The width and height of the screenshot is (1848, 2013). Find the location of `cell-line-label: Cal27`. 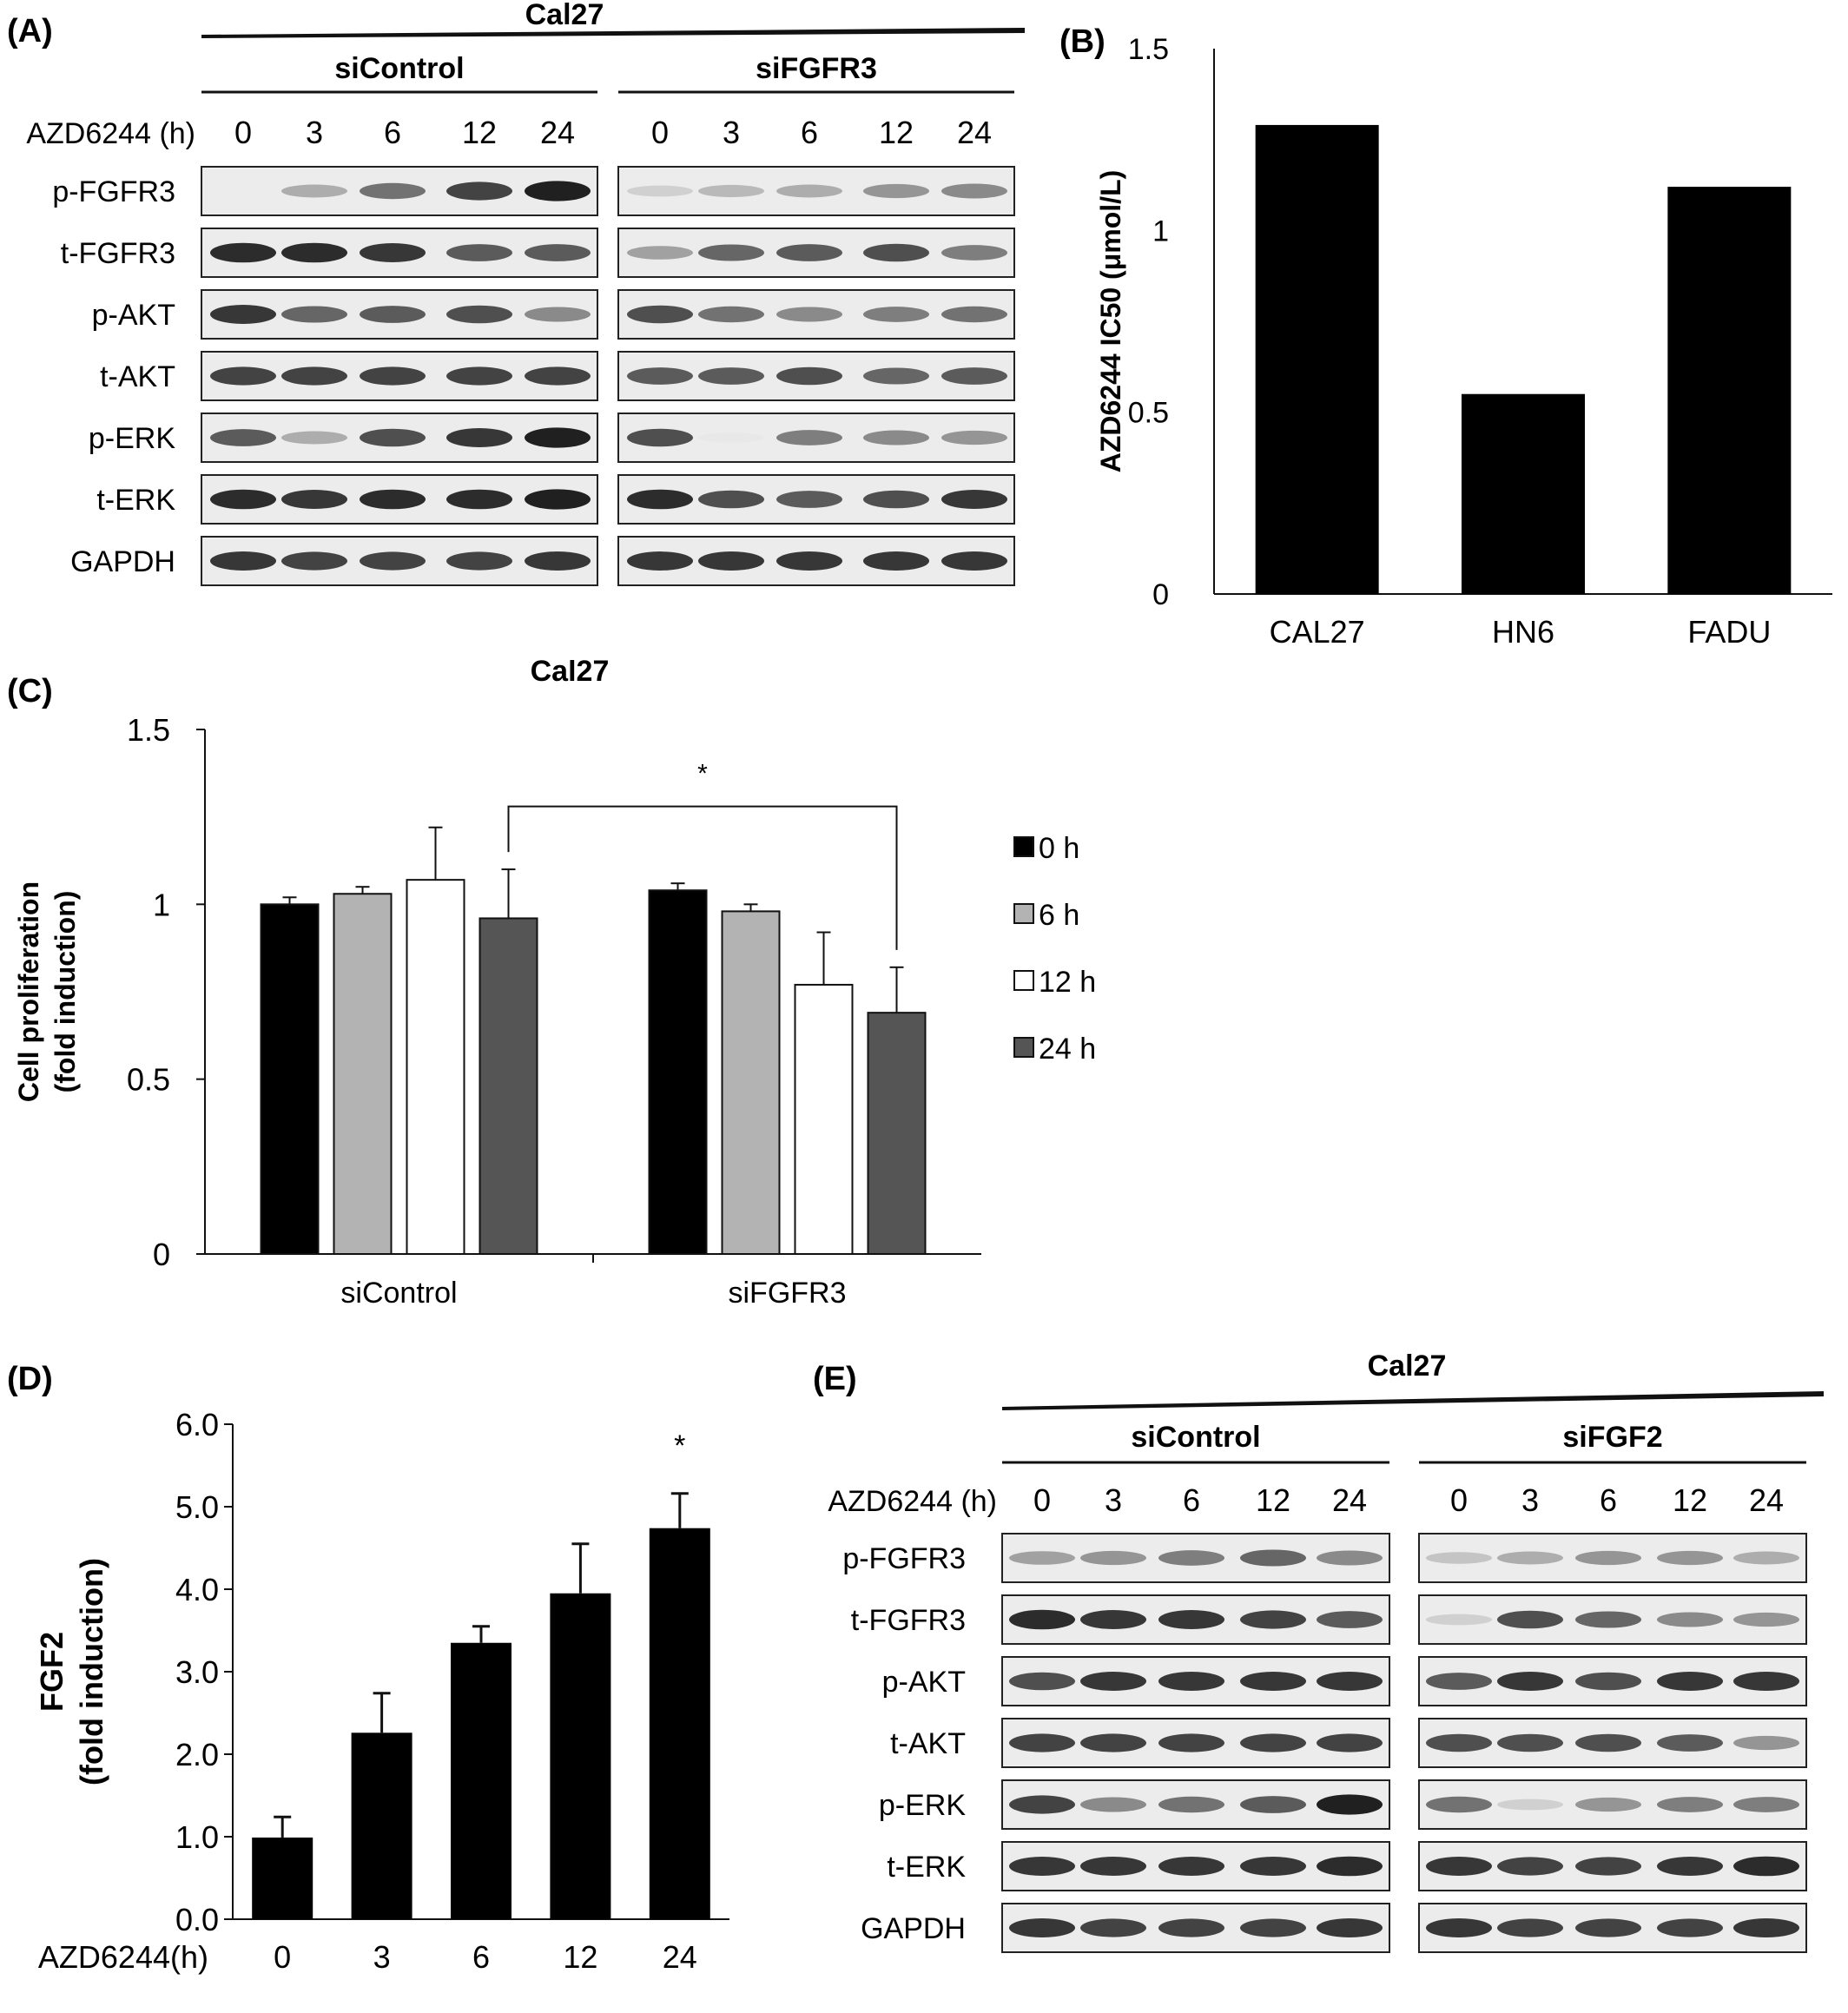

cell-line-label: Cal27 is located at coordinates (565, 16).